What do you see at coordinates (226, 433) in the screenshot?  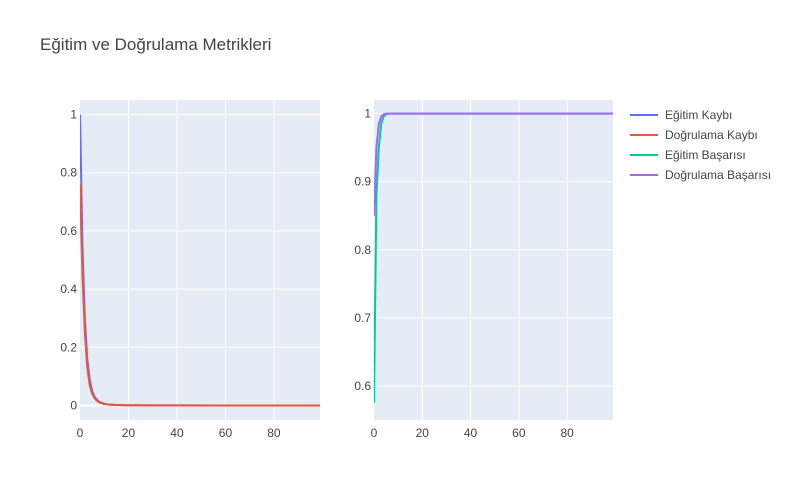 I see `x-tick-label-loss: 60` at bounding box center [226, 433].